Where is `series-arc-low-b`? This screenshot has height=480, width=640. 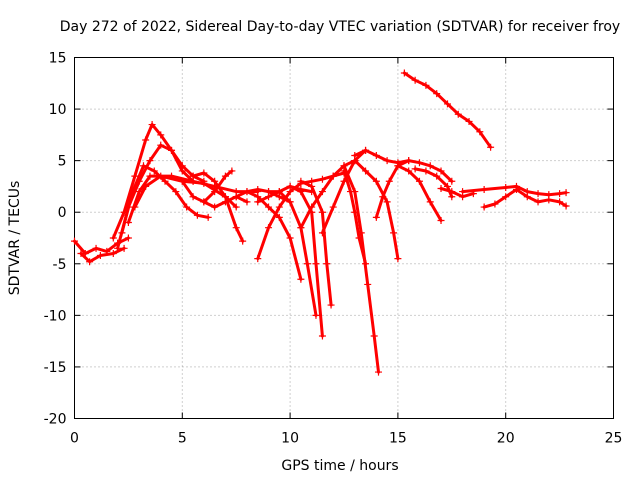
series-arc-low-b is located at coordinates (102, 255).